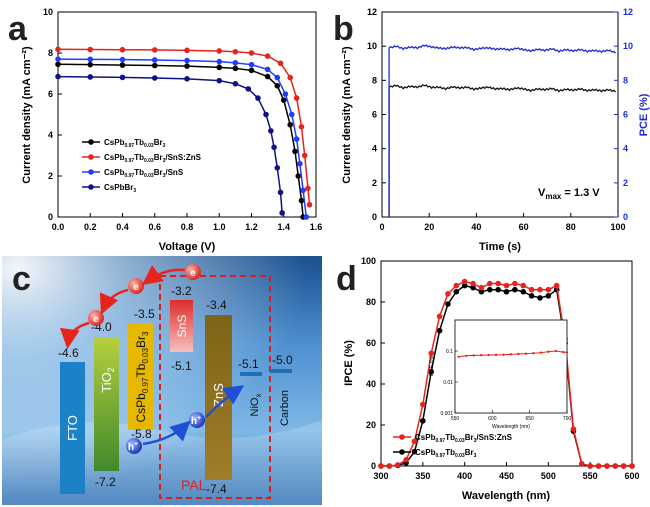 The height and width of the screenshot is (507, 650). What do you see at coordinates (371, 425) in the screenshot?
I see `panel-d-ytick-label: 20` at bounding box center [371, 425].